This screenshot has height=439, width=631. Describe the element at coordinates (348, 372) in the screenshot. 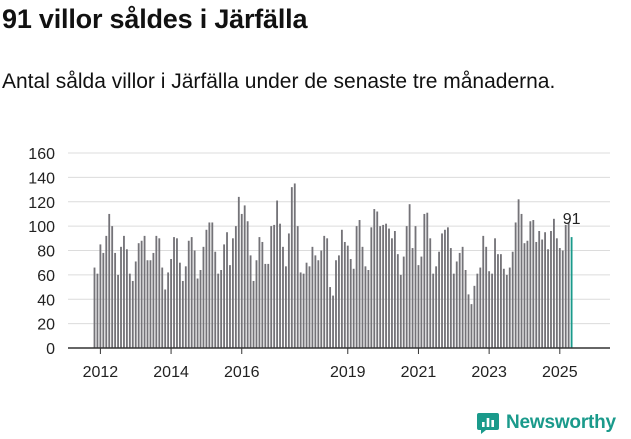

I see `x-tick-label: 2019` at that location.